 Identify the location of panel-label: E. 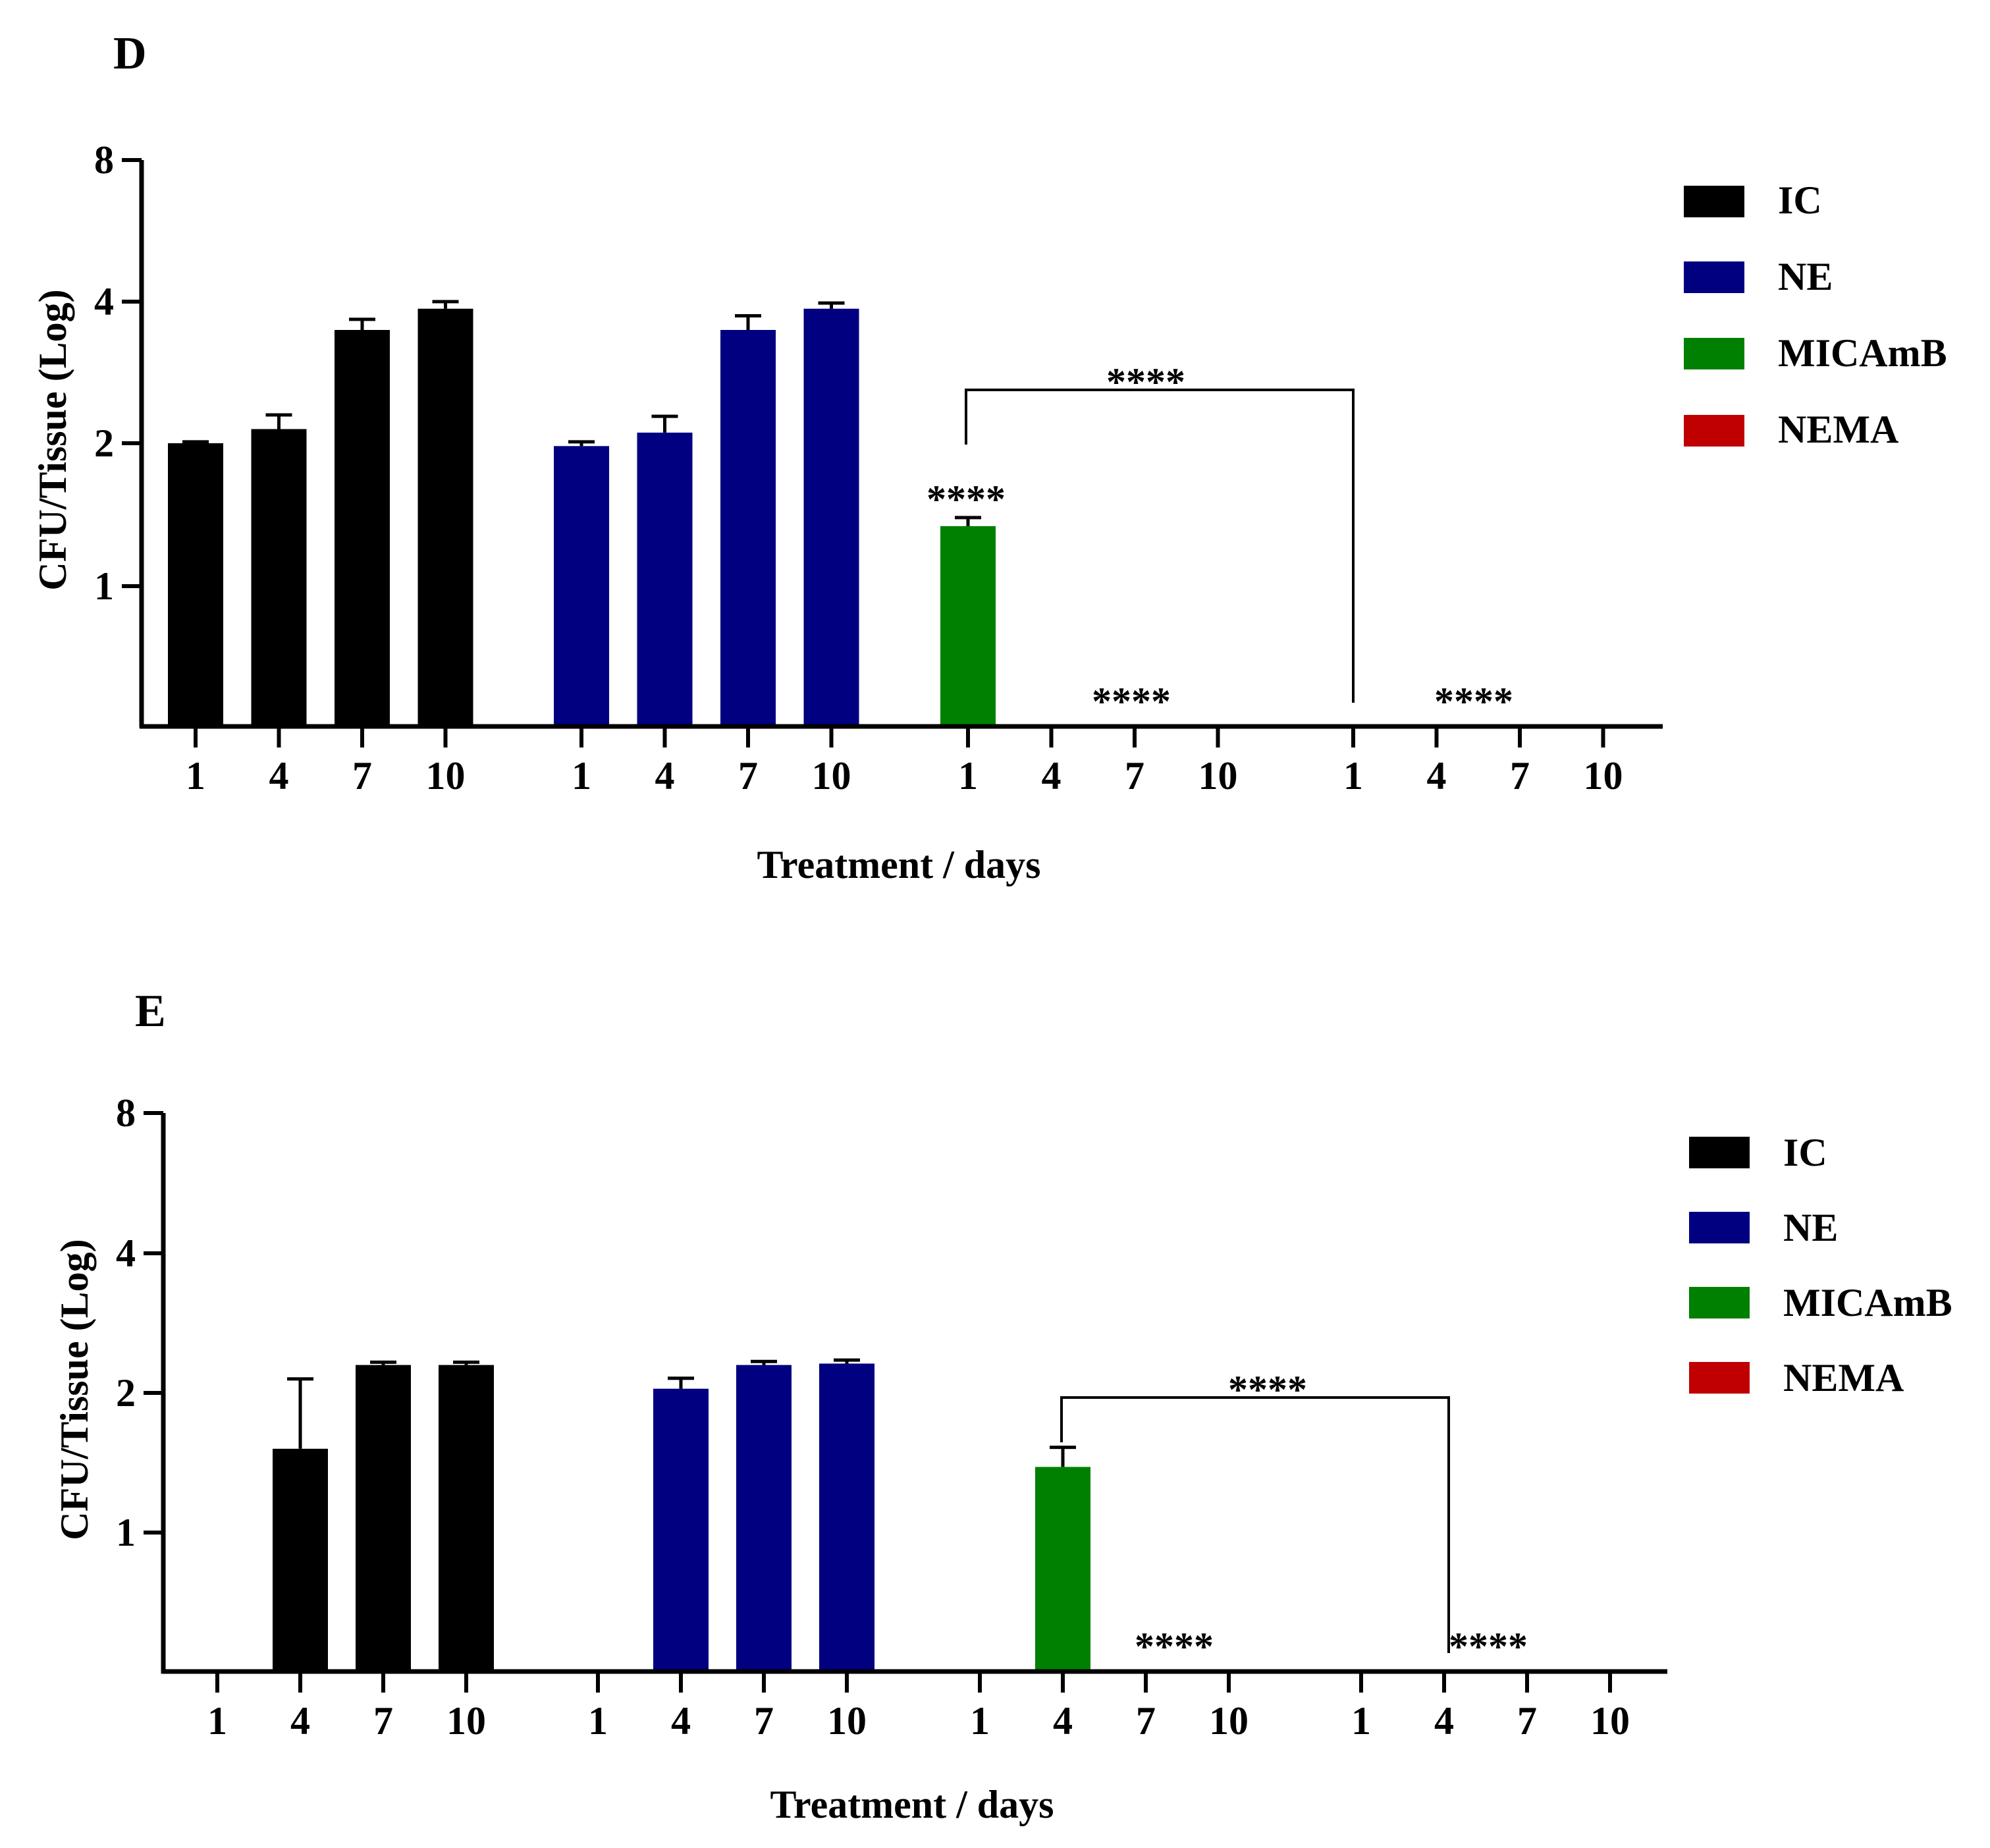
(150, 1011).